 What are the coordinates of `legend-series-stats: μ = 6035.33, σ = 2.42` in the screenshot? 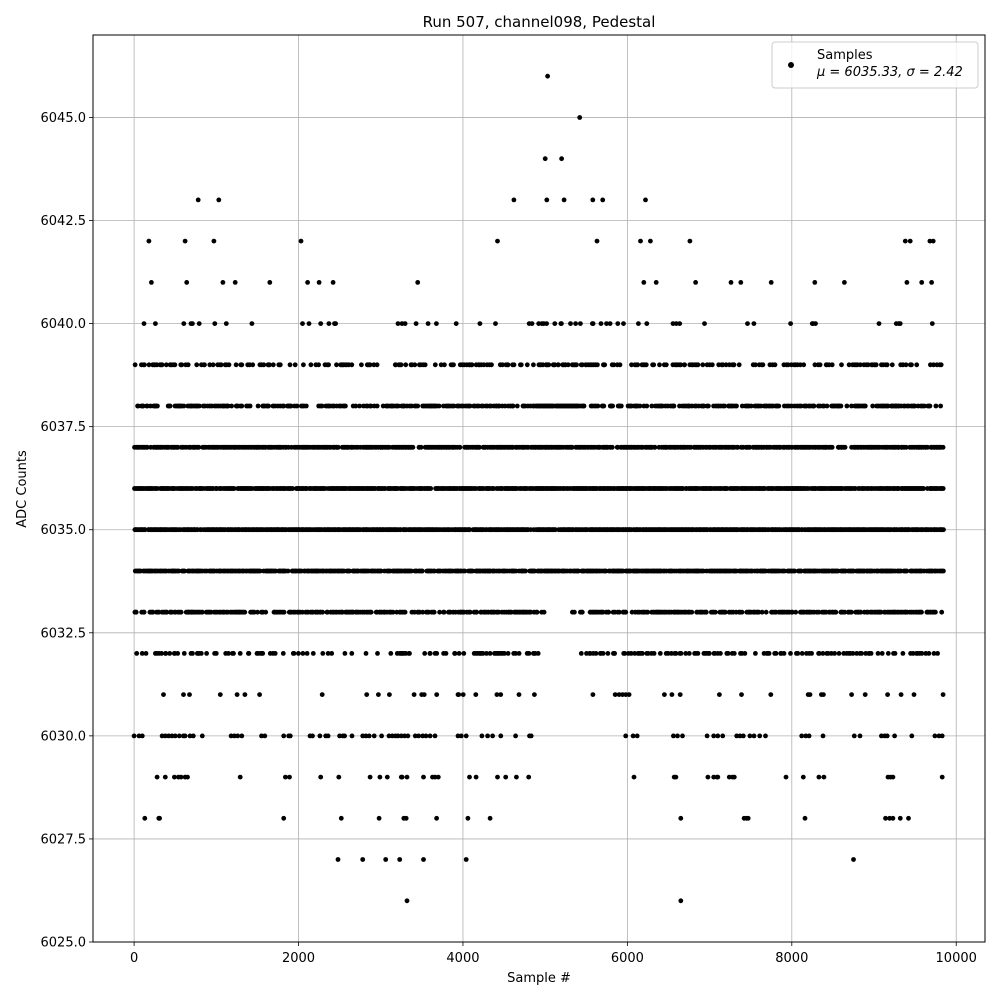 It's located at (889, 72).